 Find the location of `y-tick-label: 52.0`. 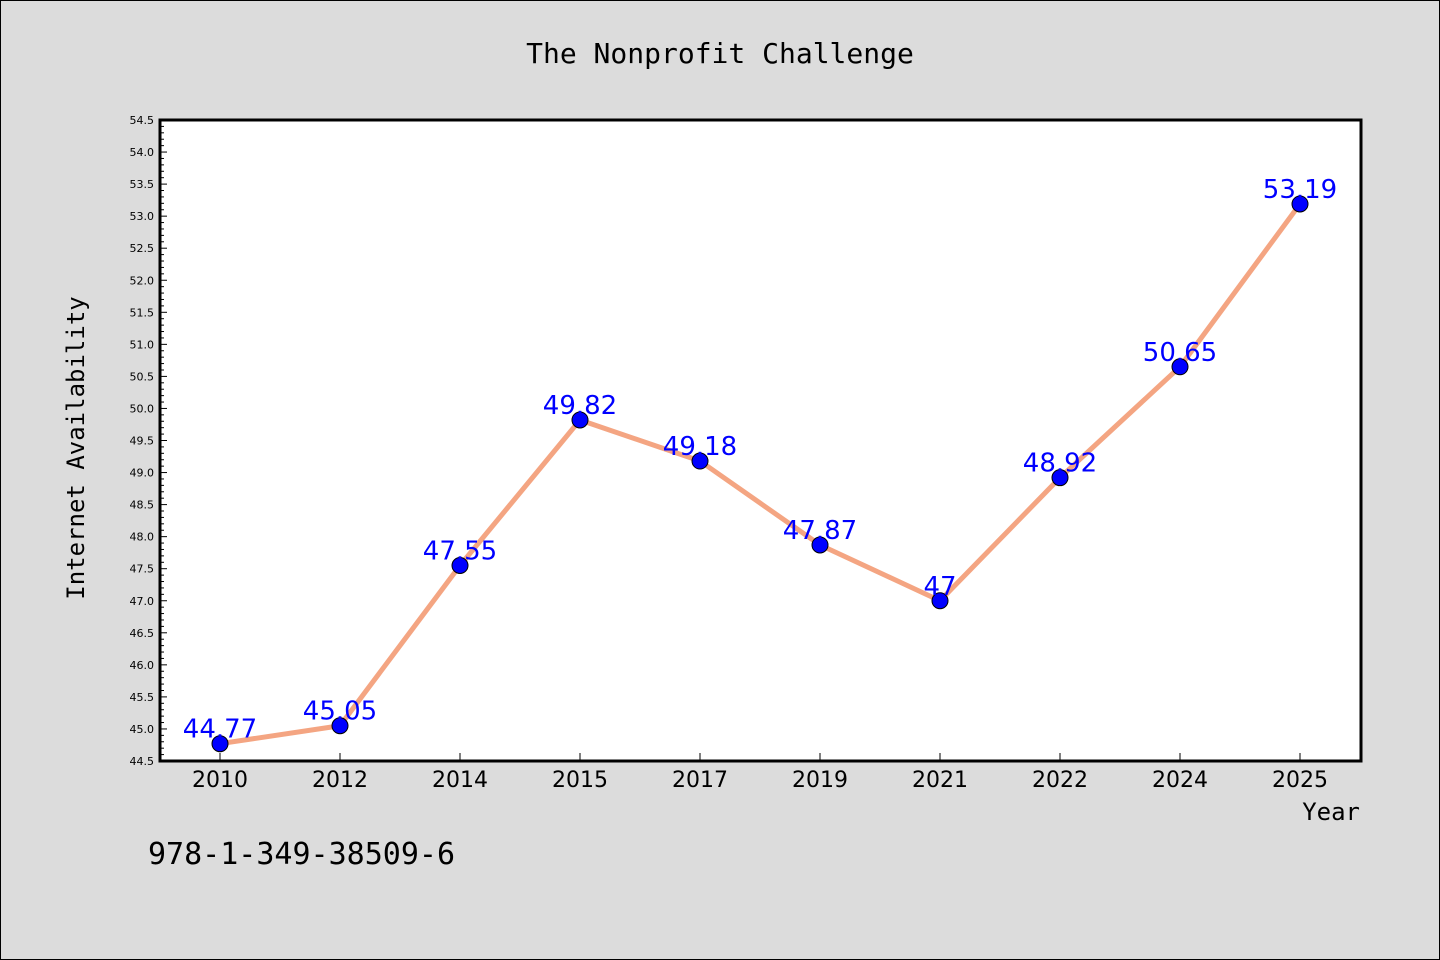

y-tick-label: 52.0 is located at coordinates (142, 280).